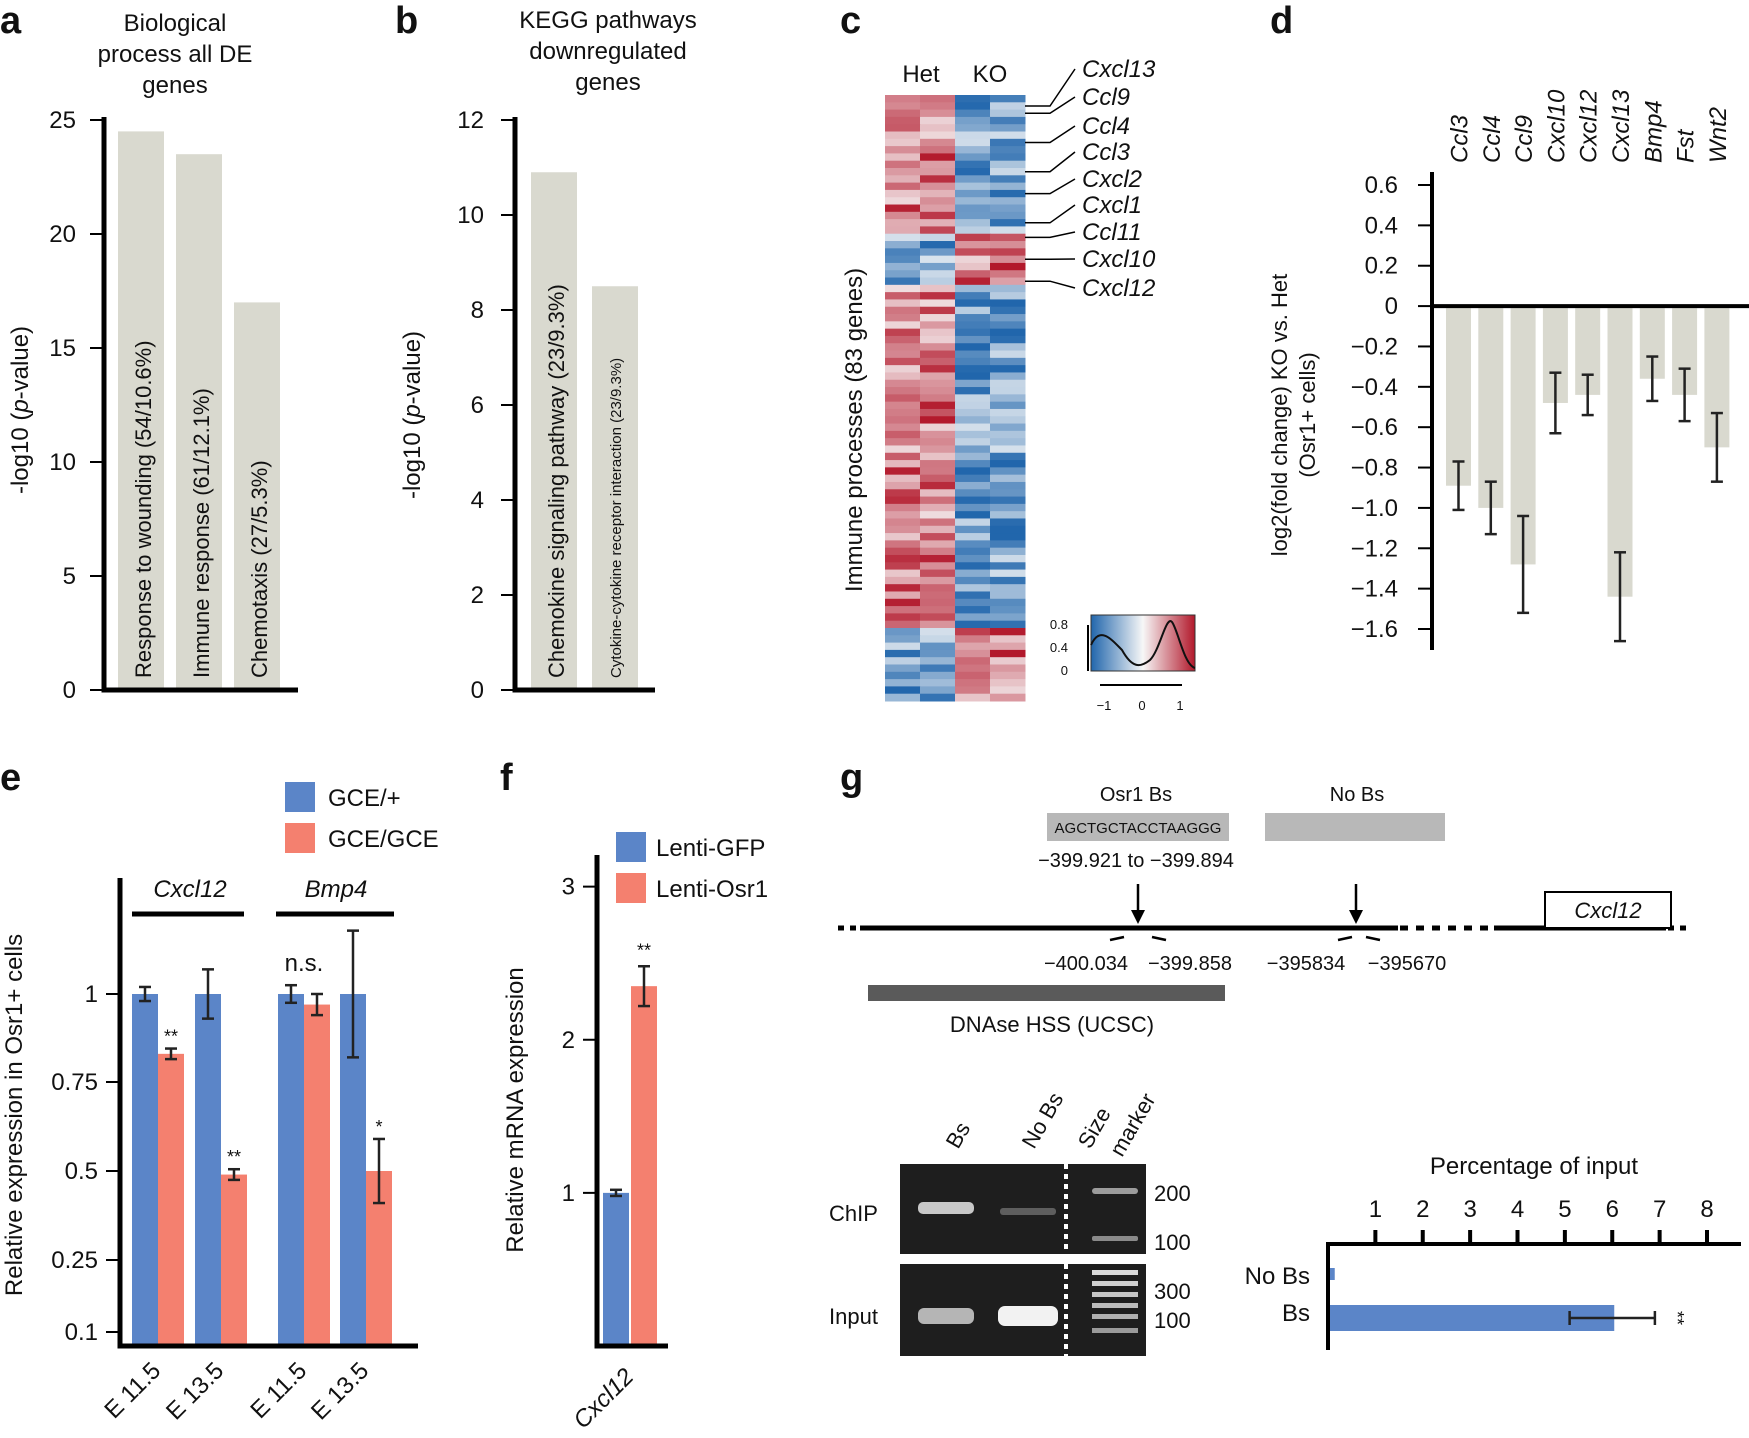  What do you see at coordinates (1172, 1320) in the screenshot?
I see `gel-input-marker-label-100: 100` at bounding box center [1172, 1320].